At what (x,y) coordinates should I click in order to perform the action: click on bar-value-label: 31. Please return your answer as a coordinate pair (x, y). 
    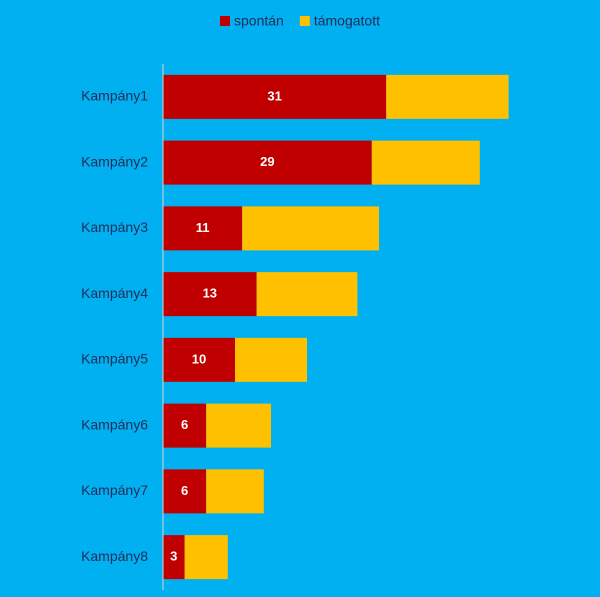
    Looking at the image, I should click on (274, 95).